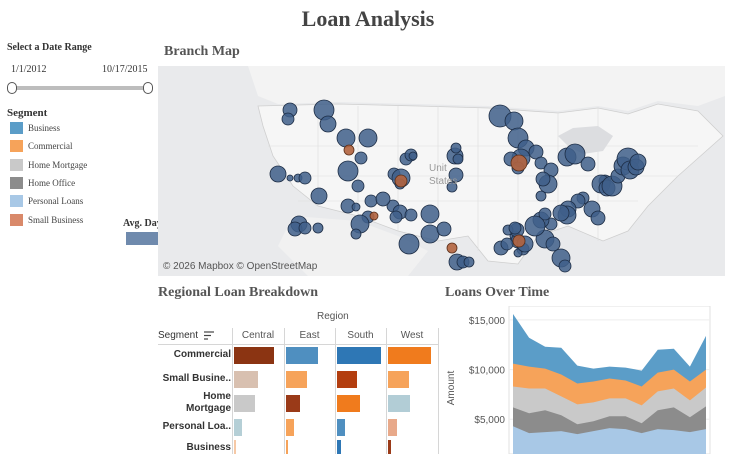  I want to click on legend-label: Personal Loans, so click(56, 201).